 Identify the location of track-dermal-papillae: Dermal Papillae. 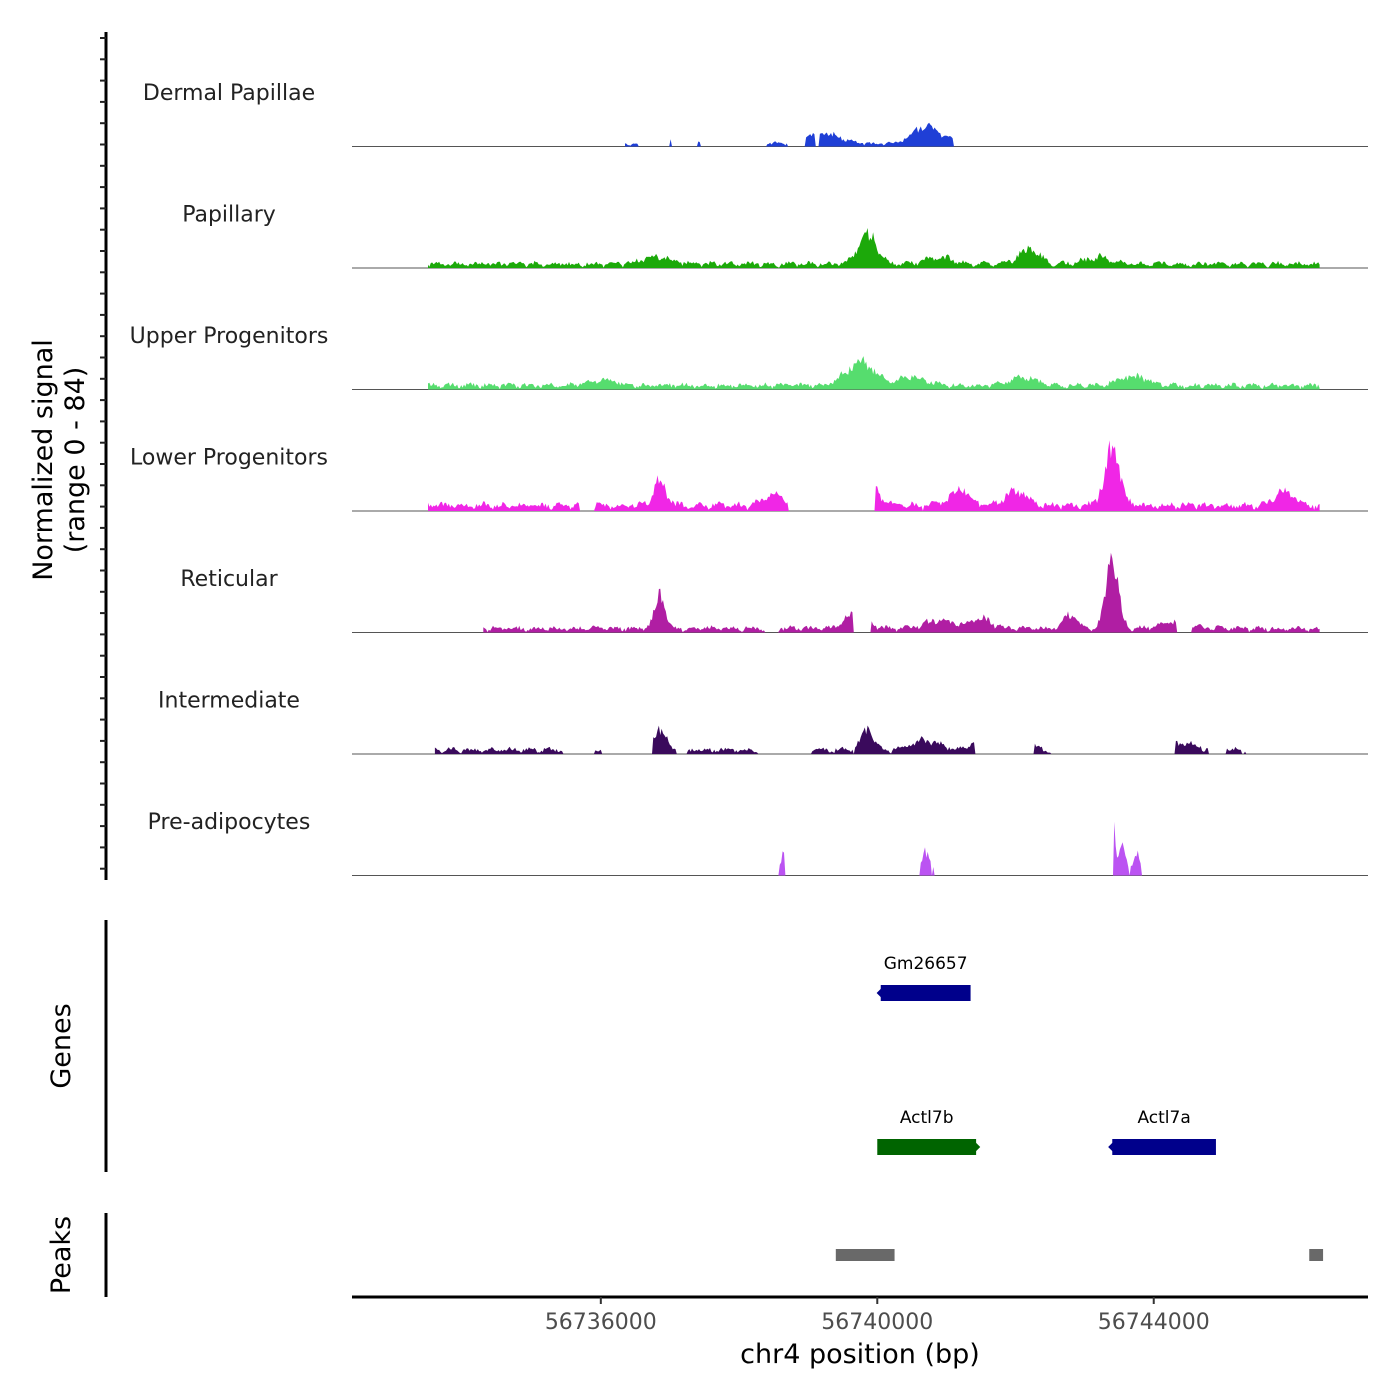
(755, 114).